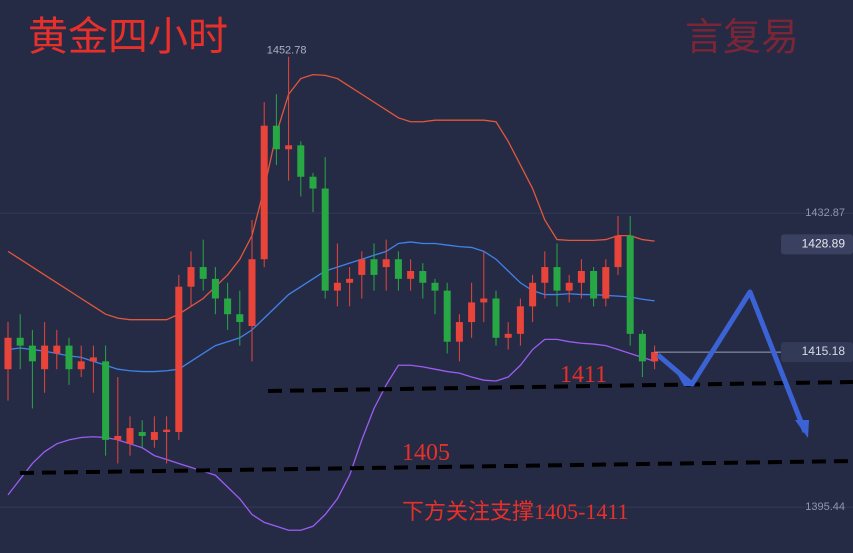  Describe the element at coordinates (825, 213) in the screenshot. I see `y-tick-label: 1432.87` at that location.